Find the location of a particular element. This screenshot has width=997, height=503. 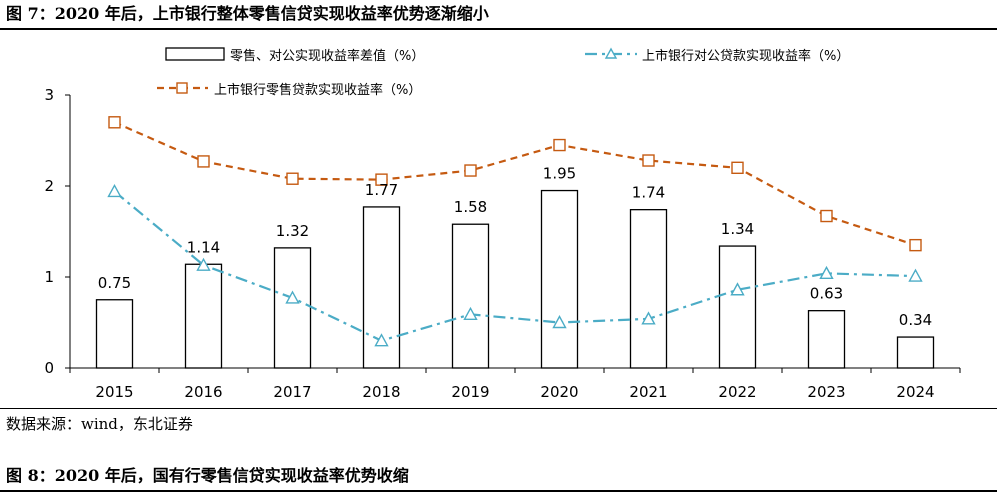

legend-triangle-marker is located at coordinates (611, 53).